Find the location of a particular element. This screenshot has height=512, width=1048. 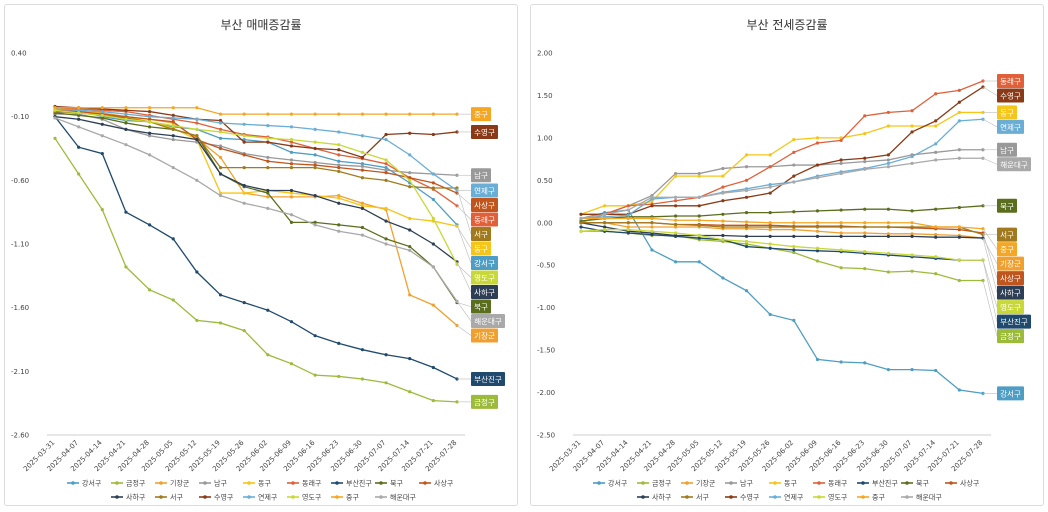

end-label: 남구 is located at coordinates (474, 175).